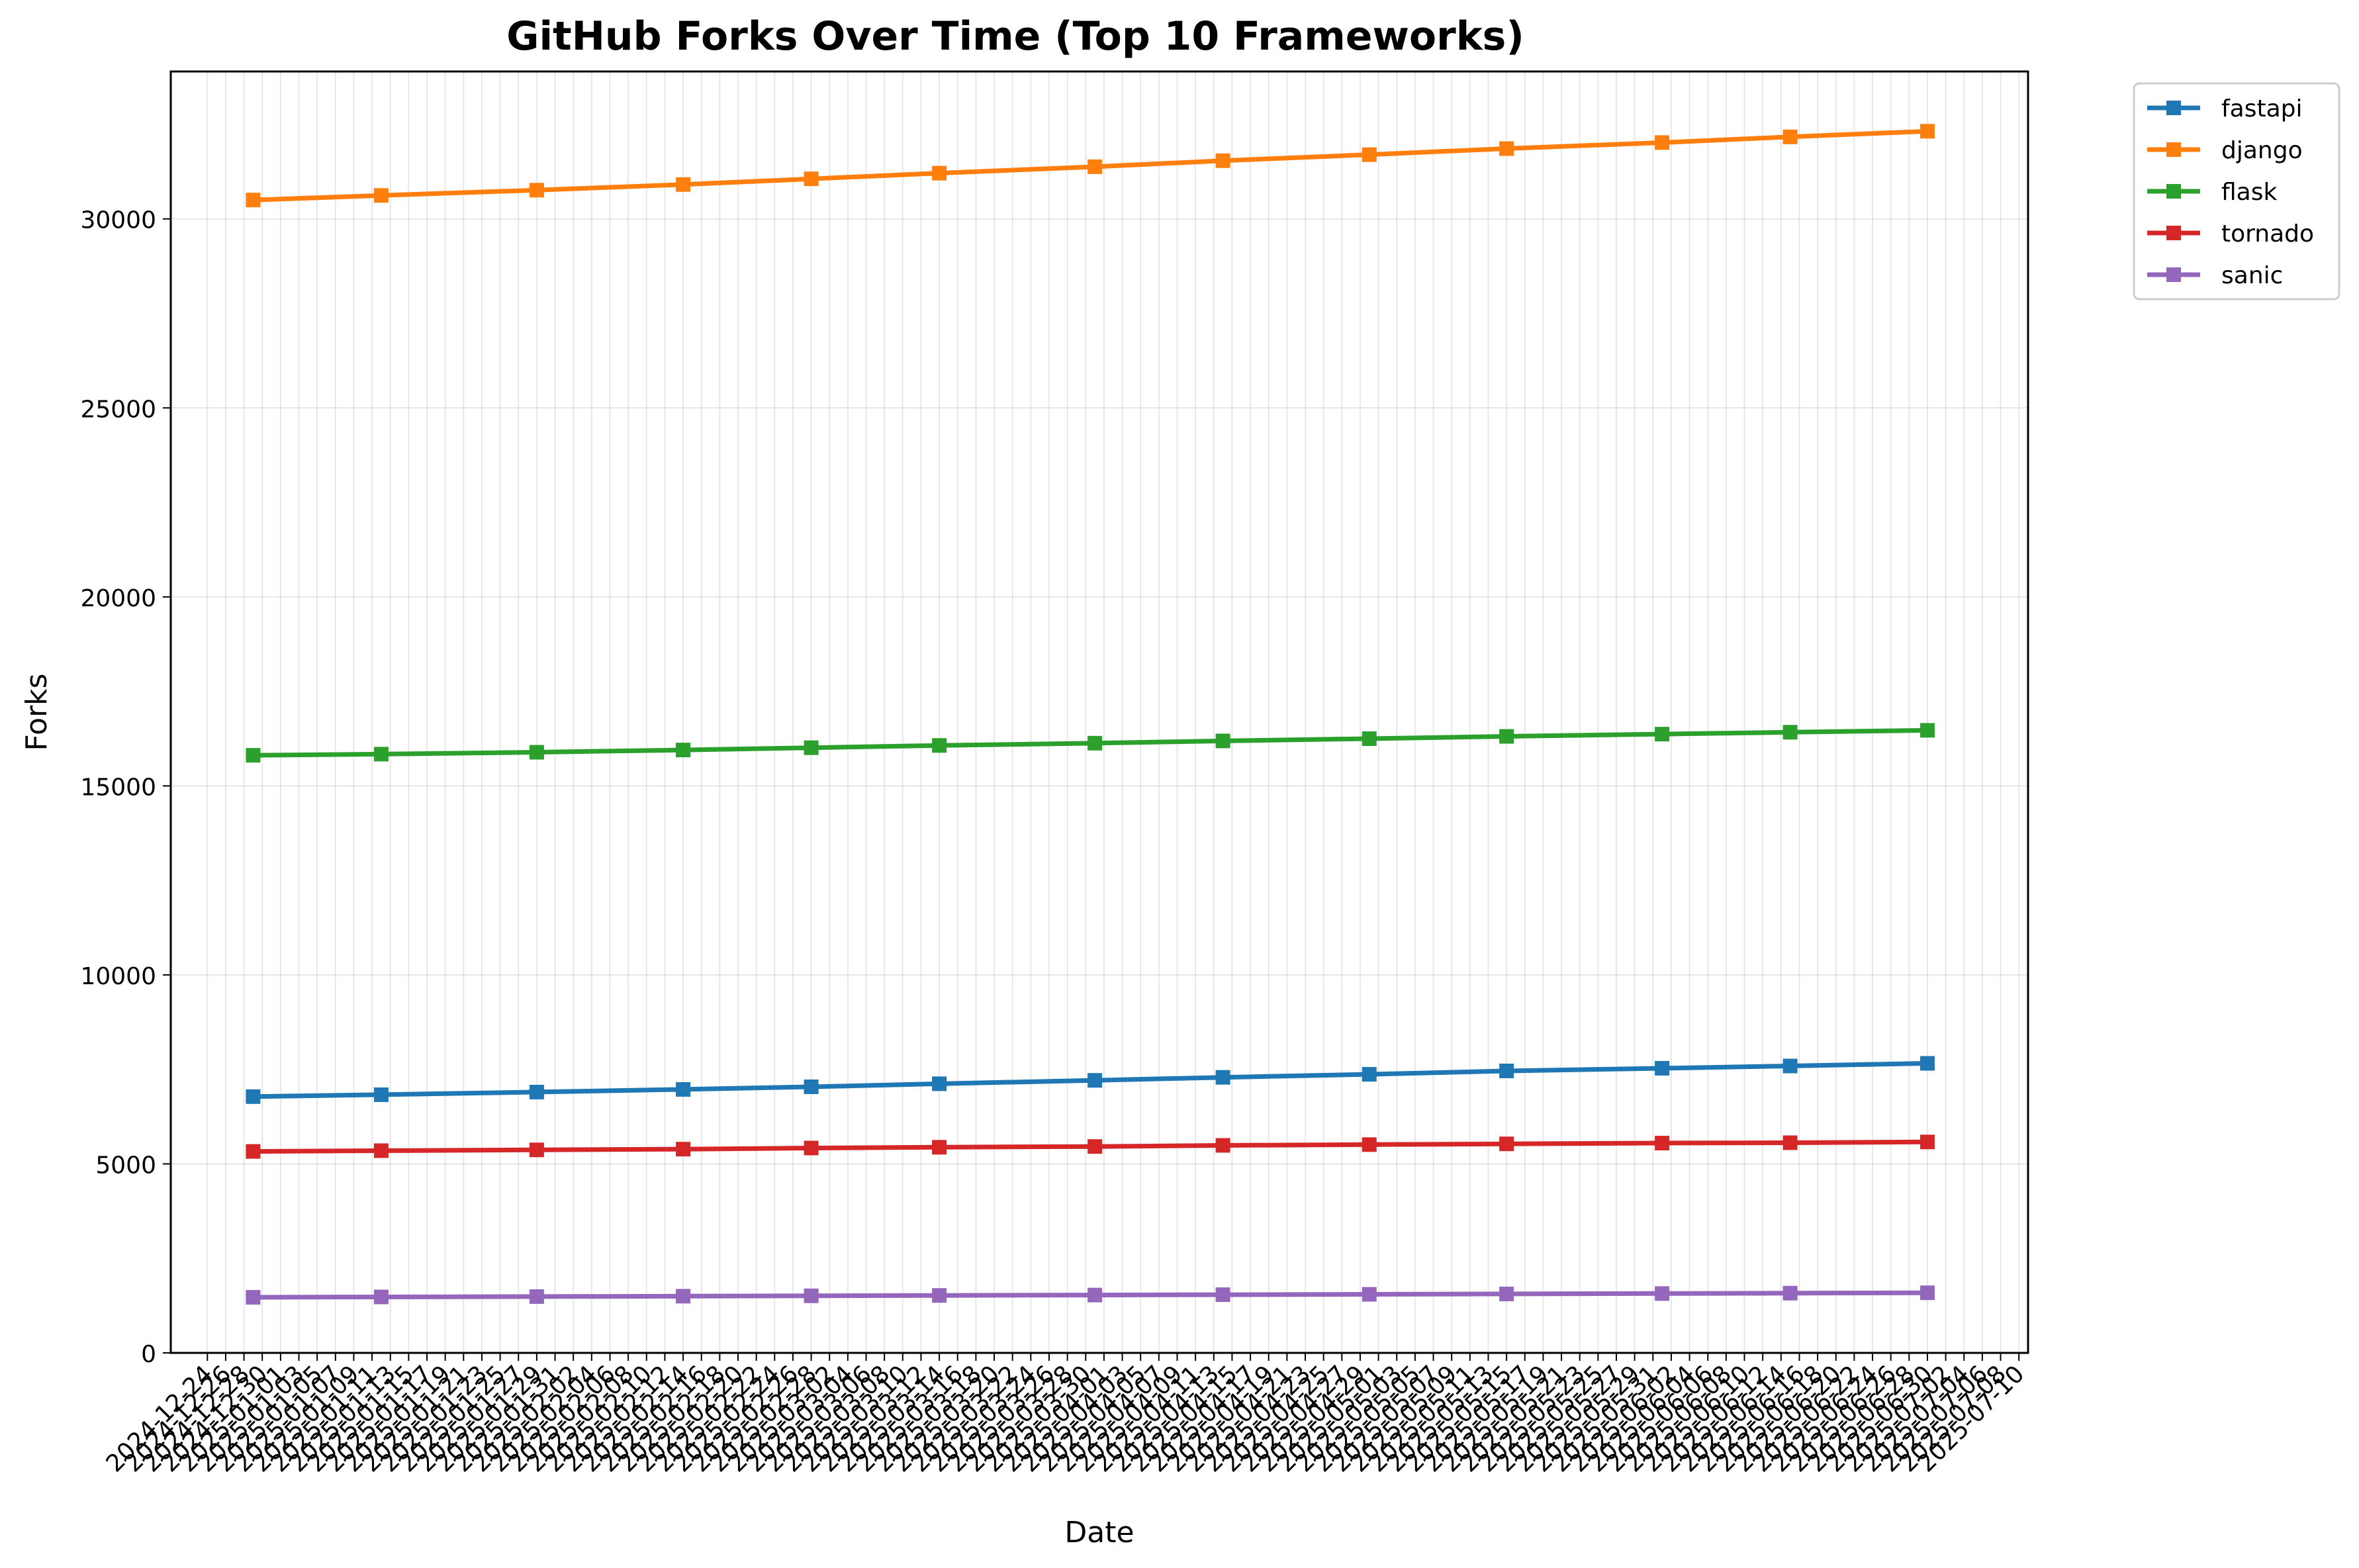 Image resolution: width=2359 pixels, height=1568 pixels. What do you see at coordinates (2267, 234) in the screenshot?
I see `legend-label: tornado` at bounding box center [2267, 234].